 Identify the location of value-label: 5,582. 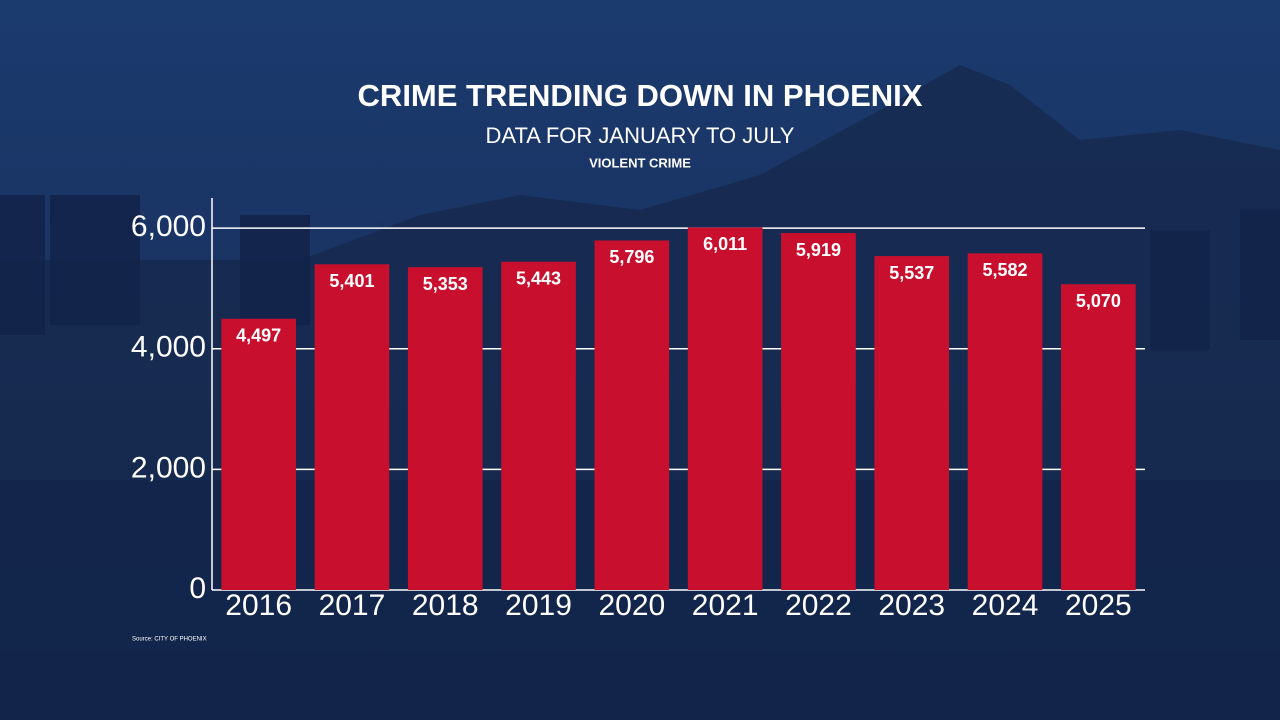
(1005, 270).